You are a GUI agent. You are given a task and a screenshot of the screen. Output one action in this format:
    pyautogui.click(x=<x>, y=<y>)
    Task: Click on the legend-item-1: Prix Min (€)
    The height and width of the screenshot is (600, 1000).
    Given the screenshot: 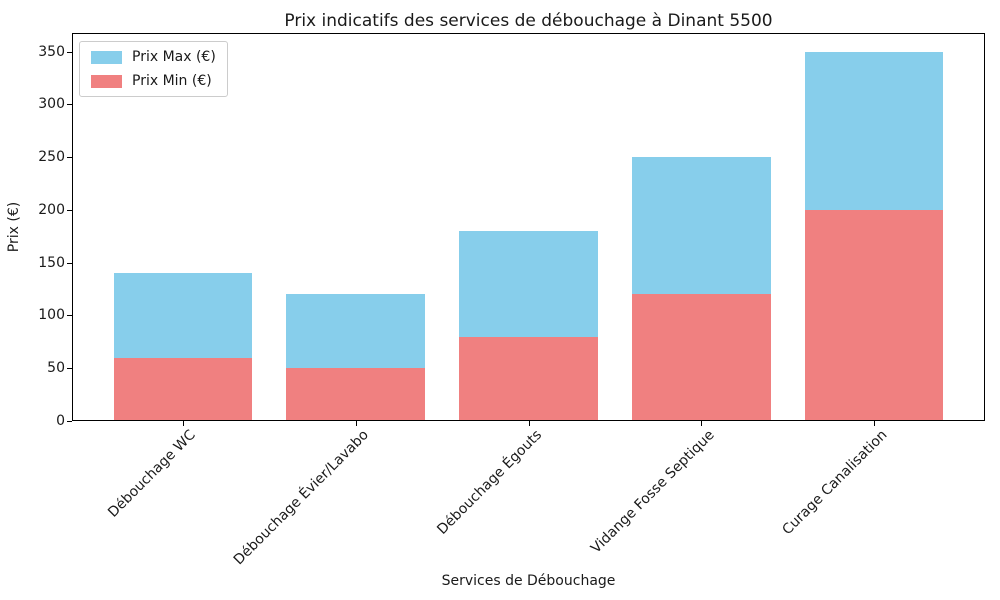 What is the action you would take?
    pyautogui.click(x=153, y=81)
    